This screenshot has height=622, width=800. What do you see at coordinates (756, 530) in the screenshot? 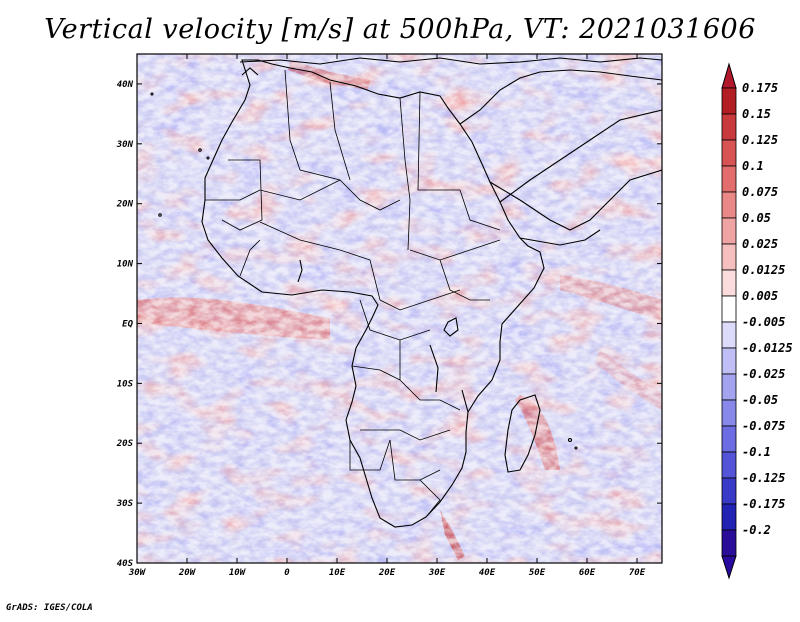
I see `colorbar-level-label: -0.2` at bounding box center [756, 530].